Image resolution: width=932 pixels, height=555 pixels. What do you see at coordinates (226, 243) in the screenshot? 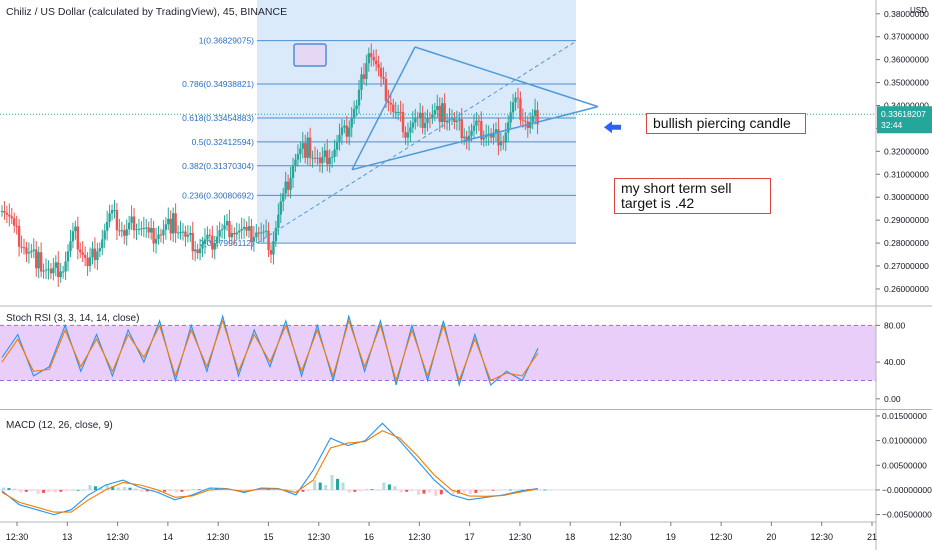
I see `fib-label: 0(0.27996112)` at bounding box center [226, 243].